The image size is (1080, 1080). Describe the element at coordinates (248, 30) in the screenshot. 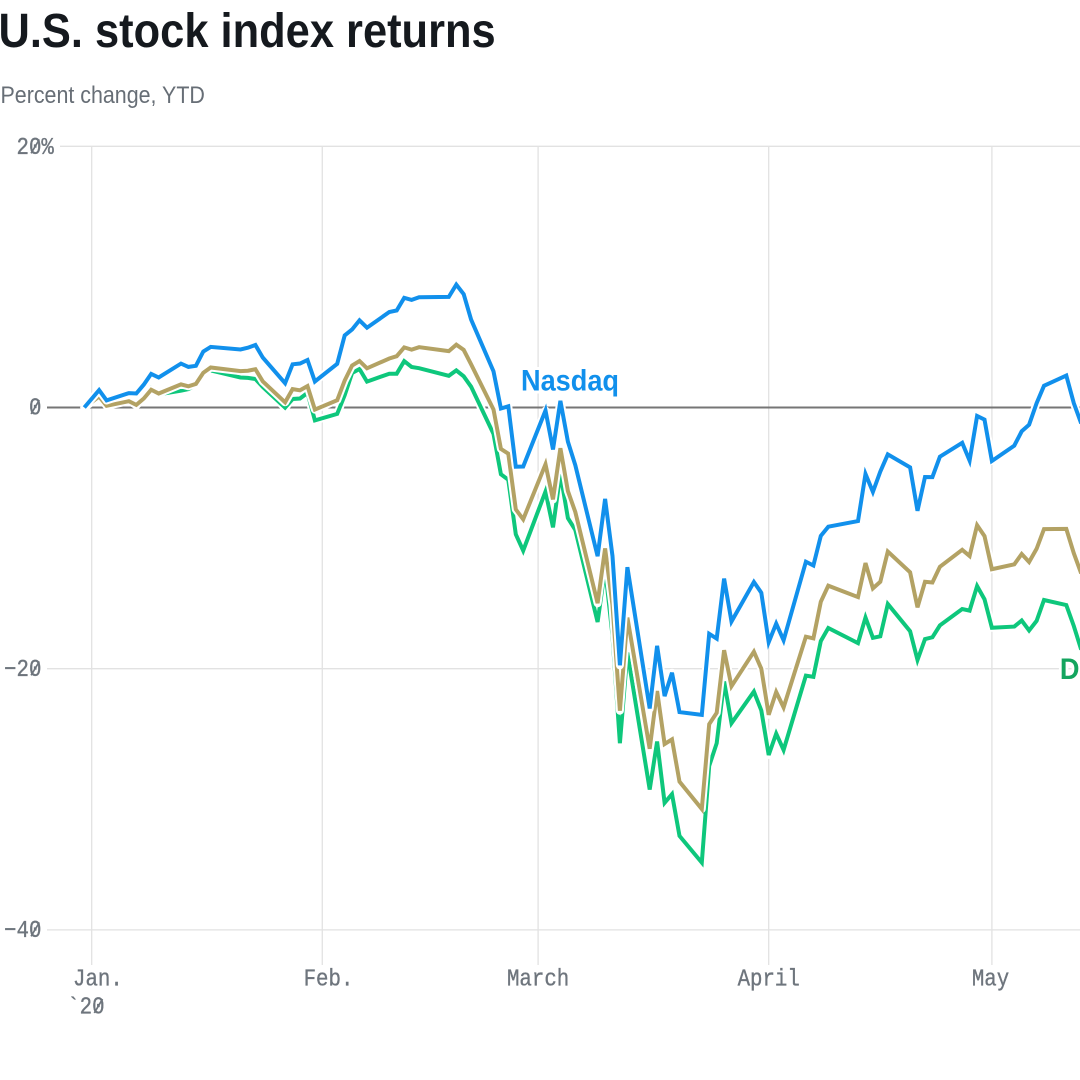

I see `svg-text: U.S. stock index returns` at that location.